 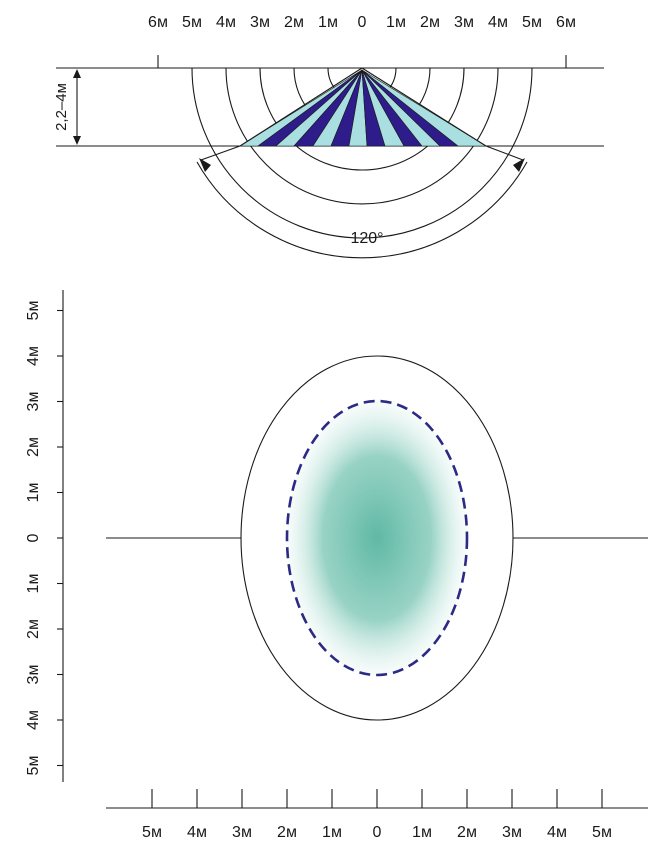 I want to click on y-axis-labels: 5м 4м 3м 2м 1м 0 1м 2м 3м 4м 5м, so click(x=33, y=538).